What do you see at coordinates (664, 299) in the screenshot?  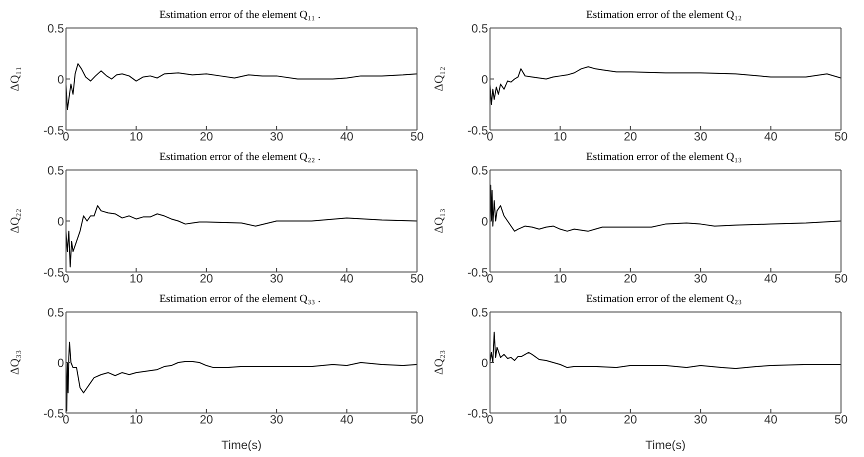 I see `chart-title: Estimation error of the element Q₂₃` at bounding box center [664, 299].